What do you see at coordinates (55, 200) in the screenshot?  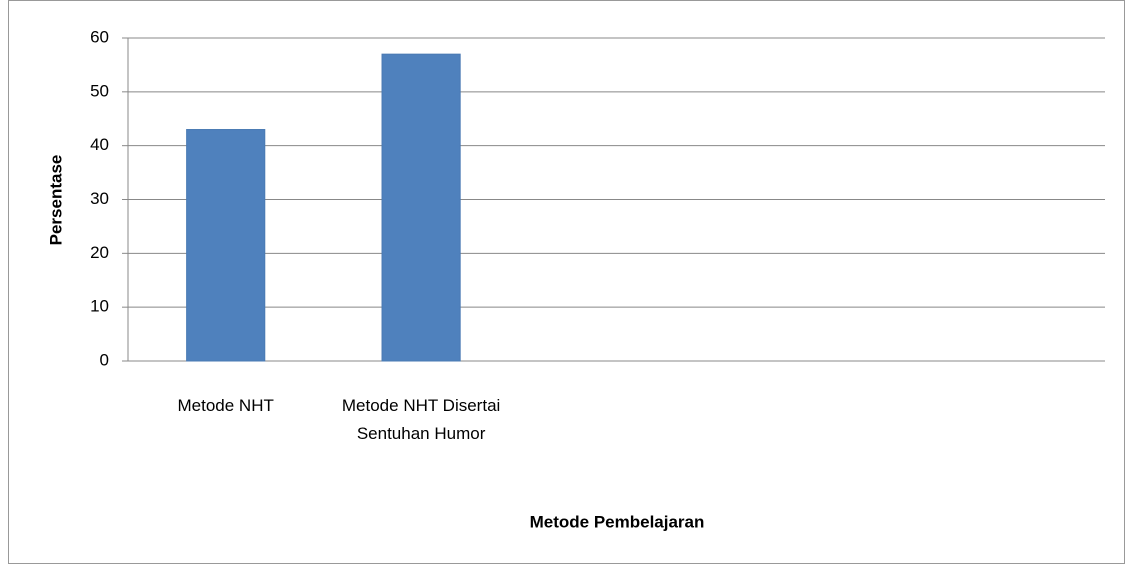 I see `y-axis-title: Persentase` at bounding box center [55, 200].